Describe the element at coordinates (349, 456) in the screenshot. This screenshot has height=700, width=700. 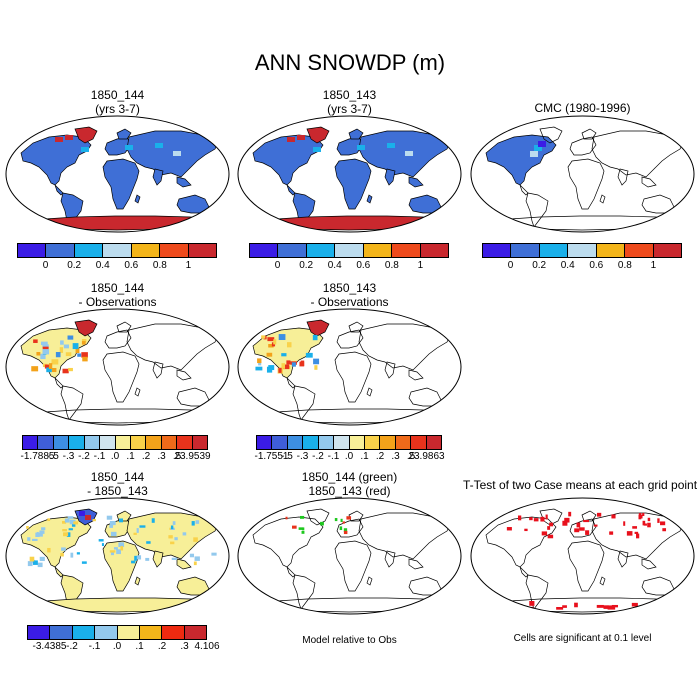
I see `colorbar-tick-label: .0` at that location.